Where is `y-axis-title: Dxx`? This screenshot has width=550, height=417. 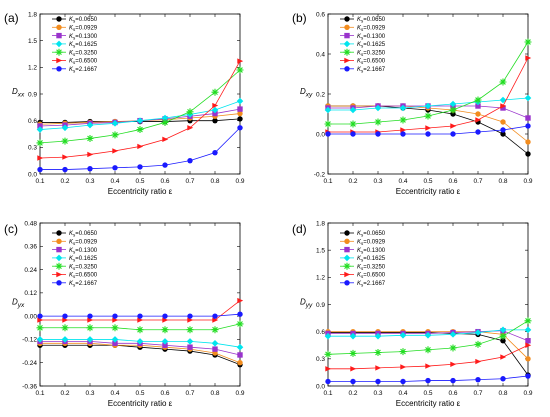 y-axis-title: Dxx is located at coordinates (18, 93).